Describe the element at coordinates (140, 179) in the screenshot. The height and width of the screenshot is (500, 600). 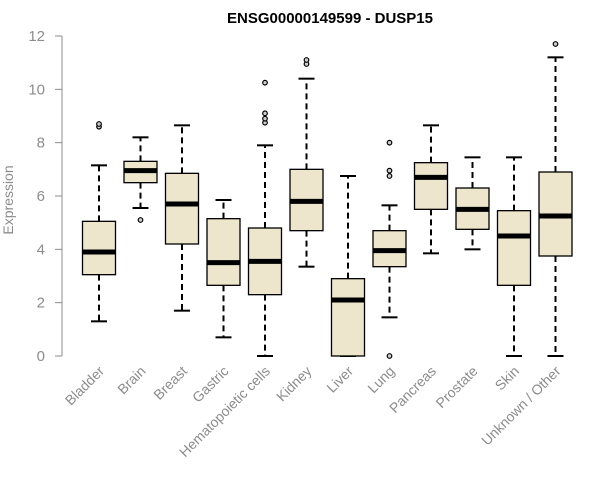
I see `box-brain` at that location.